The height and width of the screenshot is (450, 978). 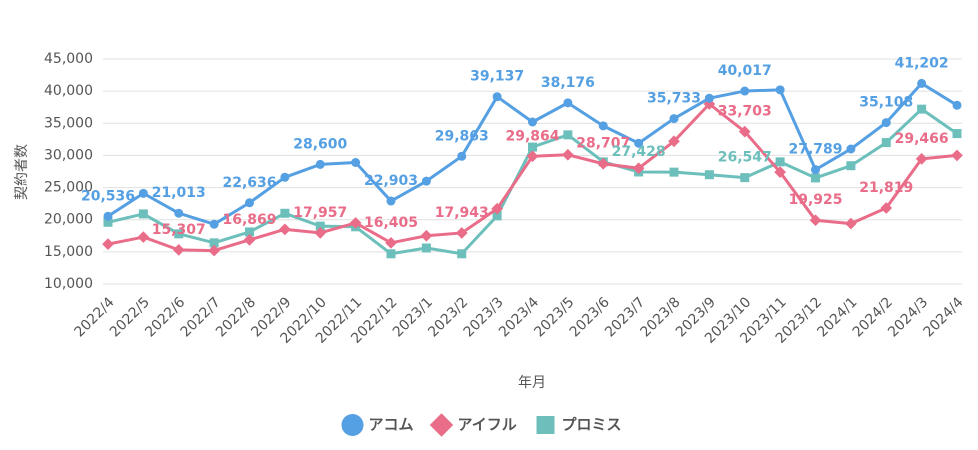 What do you see at coordinates (674, 99) in the screenshot?
I see `data-label: 35,733` at bounding box center [674, 99].